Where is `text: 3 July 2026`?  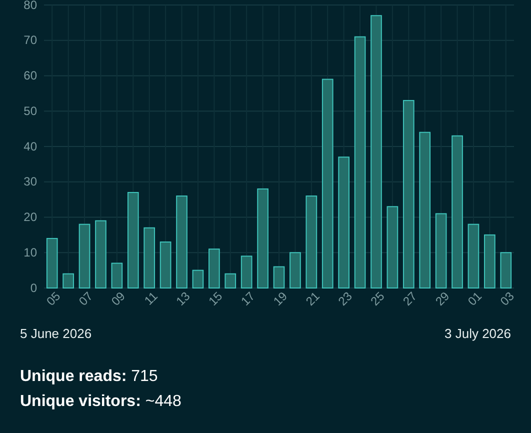
text: 3 July 2026 is located at coordinates (477, 333).